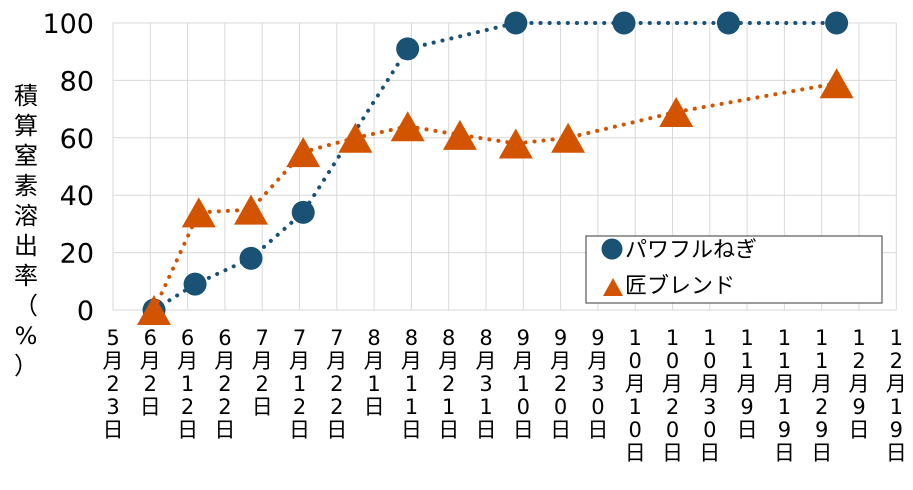 The height and width of the screenshot is (490, 913). I want to click on y-axis-title: 積算窒素溶出率（%）, so click(26, 231).